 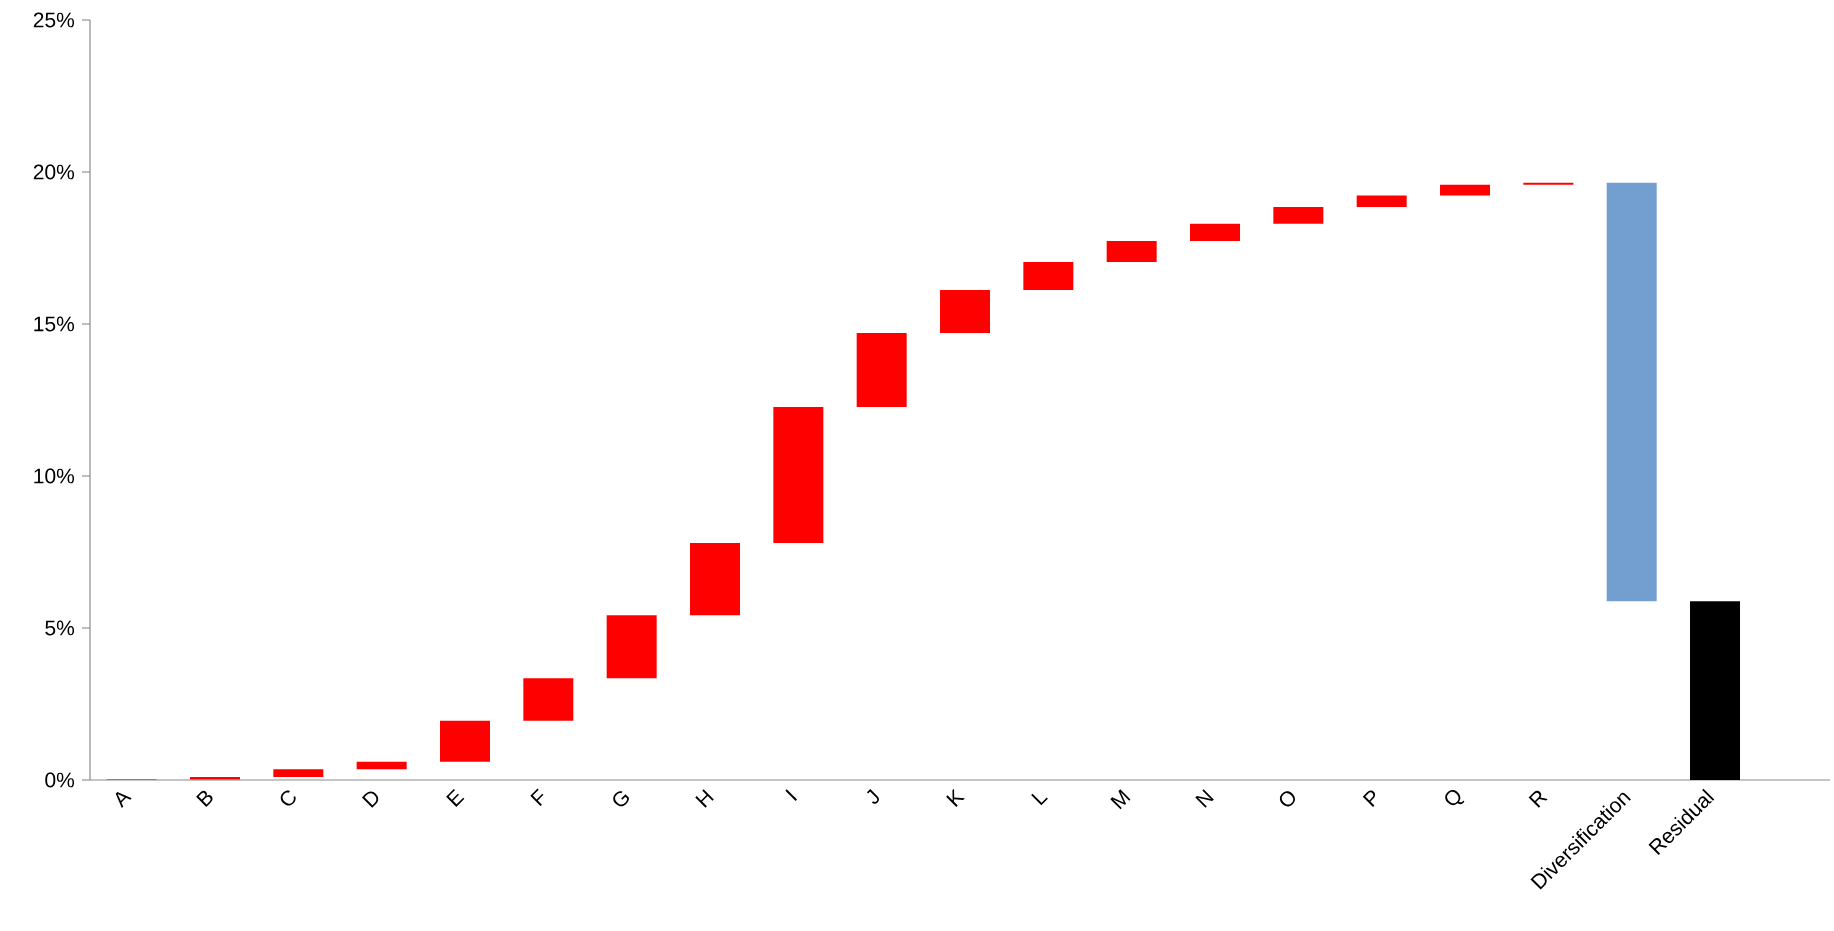 What do you see at coordinates (621, 799) in the screenshot?
I see `x-tick-label: G` at bounding box center [621, 799].